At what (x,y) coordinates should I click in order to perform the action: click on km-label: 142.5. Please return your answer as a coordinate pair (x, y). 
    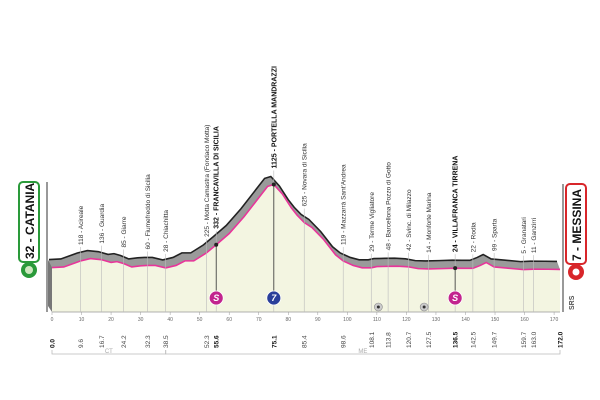
    Looking at the image, I should click on (473, 339).